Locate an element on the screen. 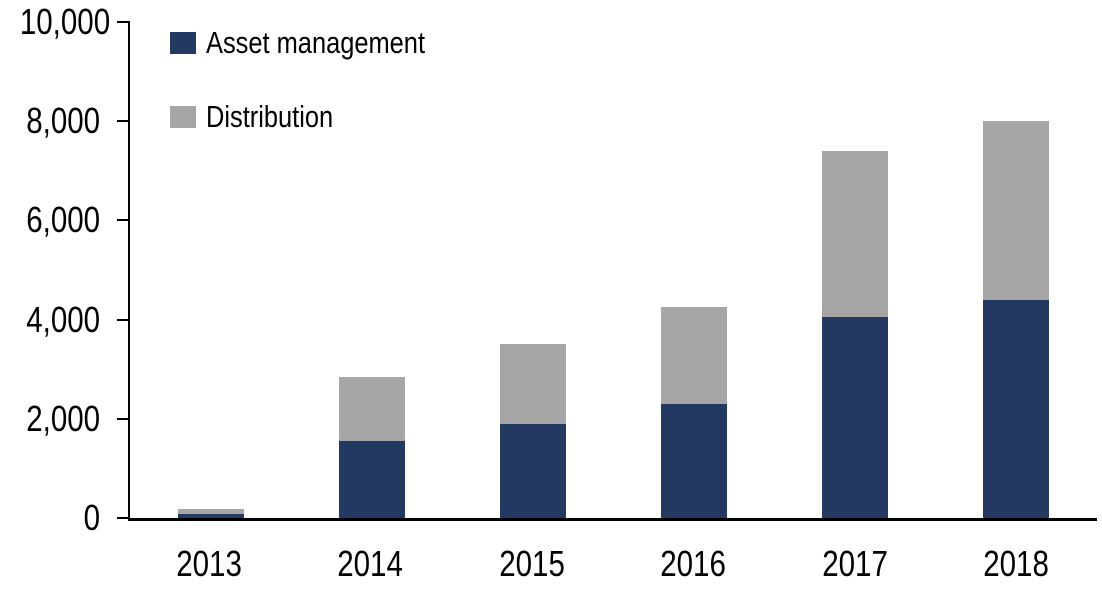 The height and width of the screenshot is (594, 1102). x-axis-label-2015: 2015 is located at coordinates (531, 563).